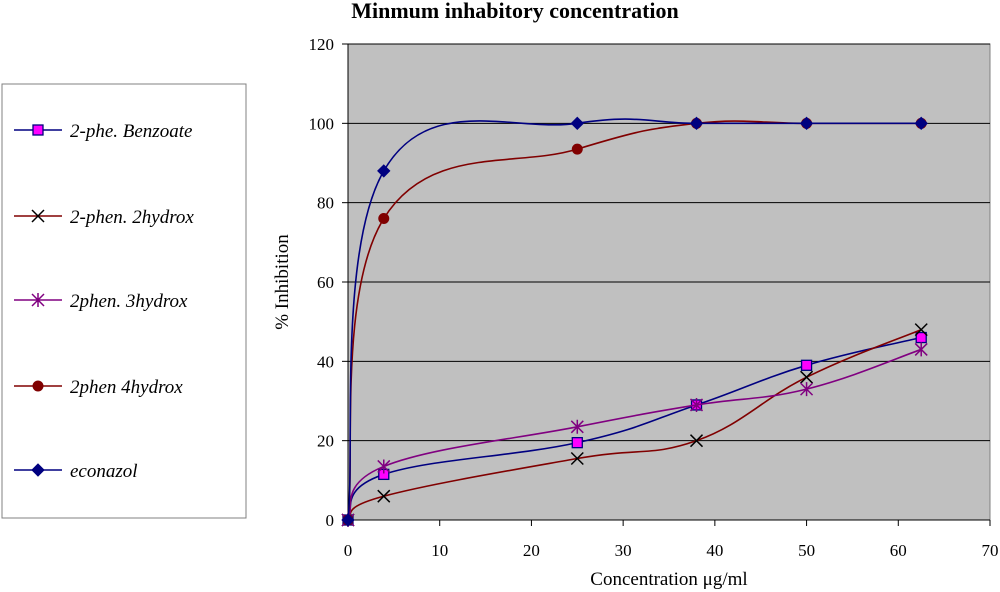 The width and height of the screenshot is (1000, 592). Describe the element at coordinates (623, 550) in the screenshot. I see `x-tick-label: 30` at that location.